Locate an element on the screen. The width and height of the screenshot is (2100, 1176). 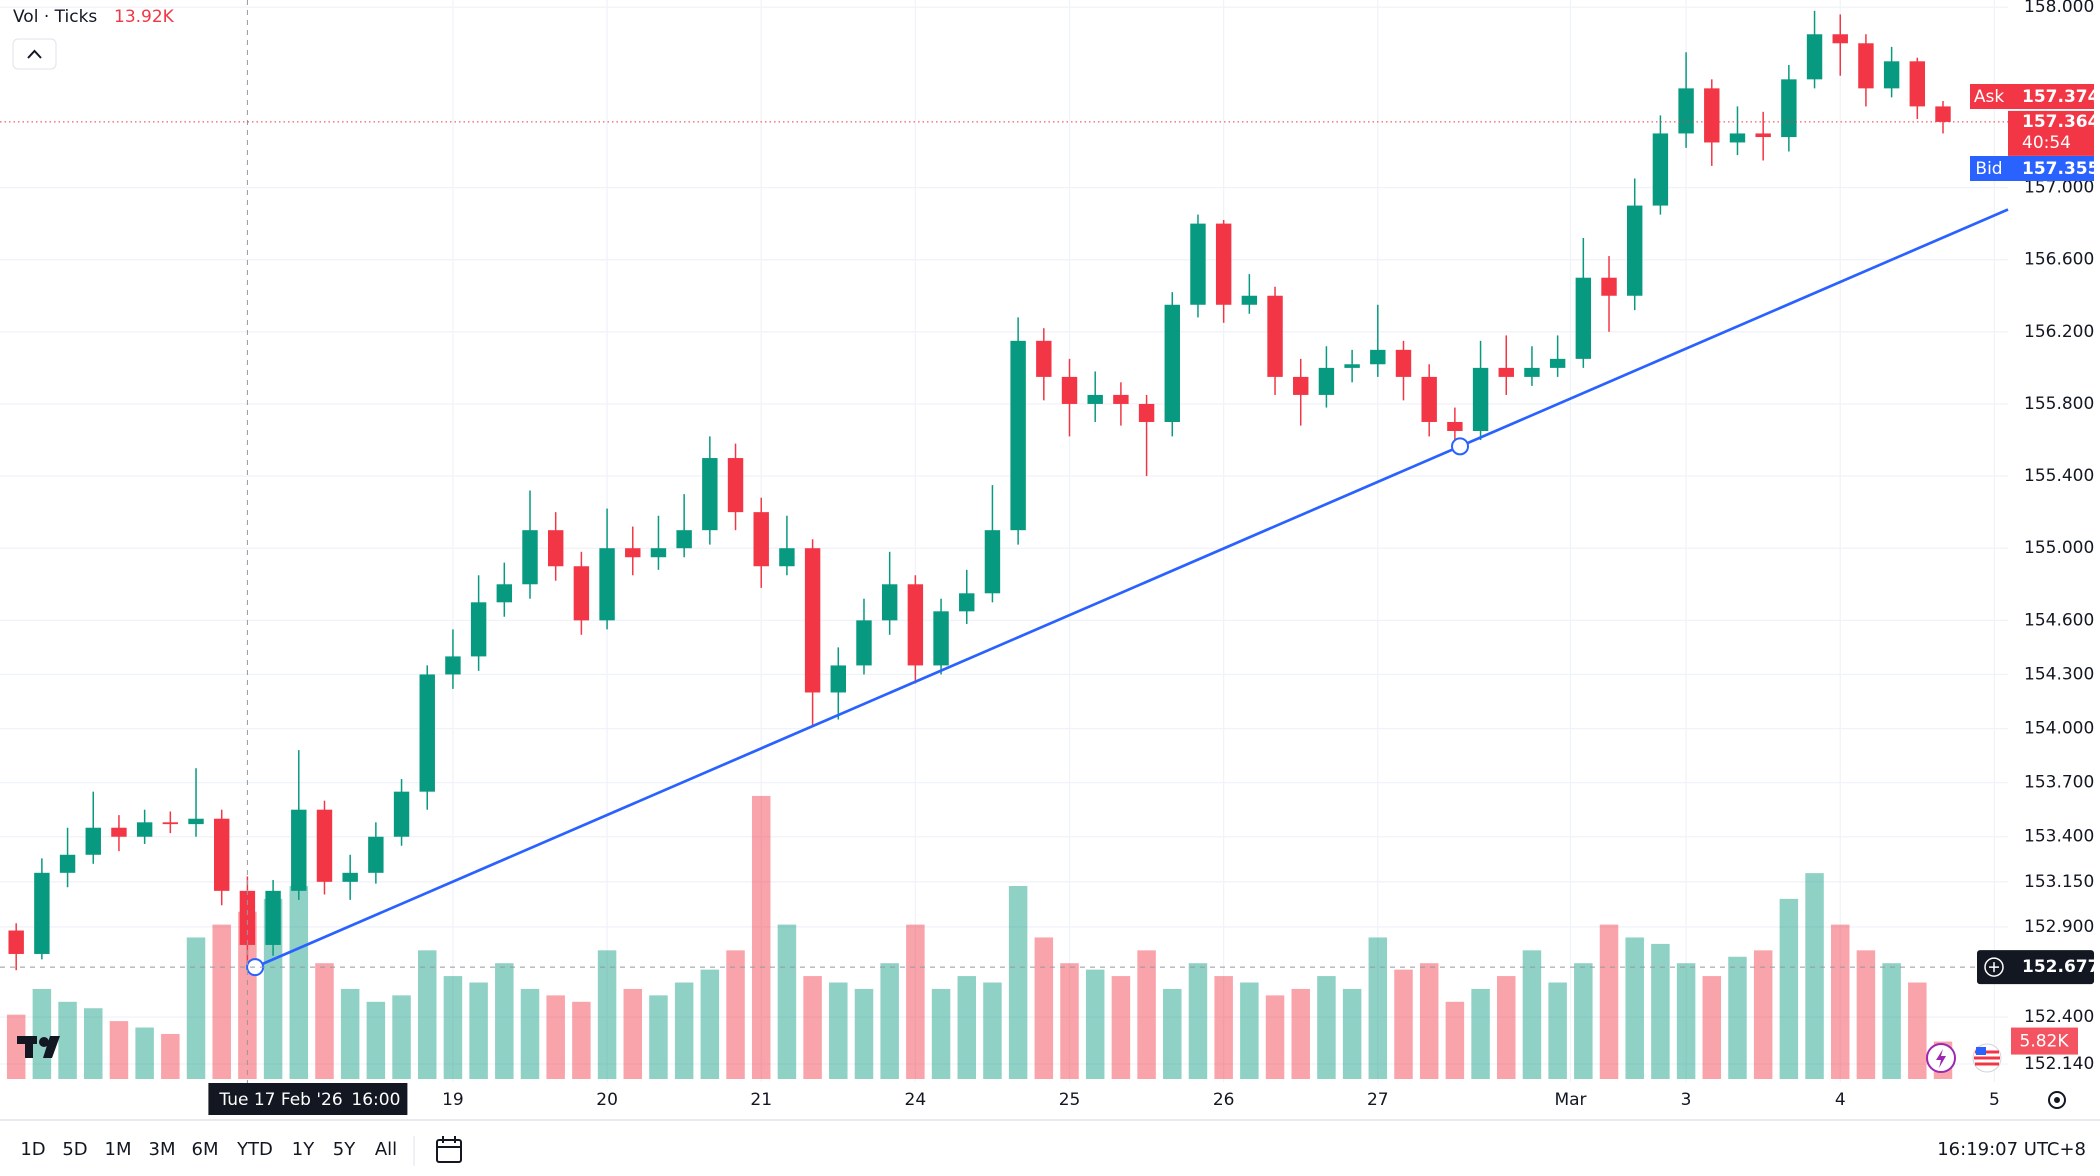
range-button: 1Y is located at coordinates (303, 1149).